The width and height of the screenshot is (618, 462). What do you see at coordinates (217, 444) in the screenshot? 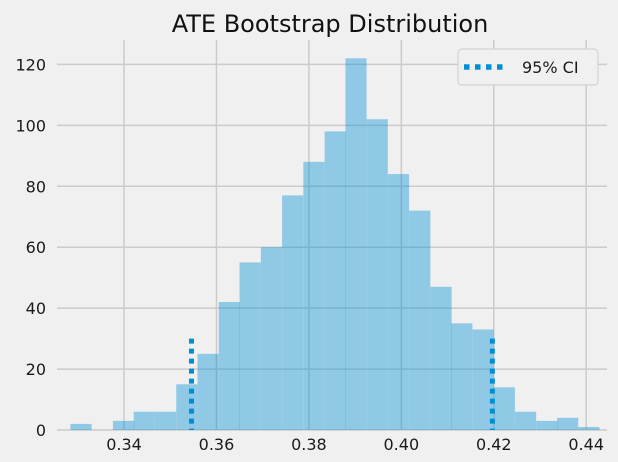
I see `x-tick-label: 0.36` at bounding box center [217, 444].